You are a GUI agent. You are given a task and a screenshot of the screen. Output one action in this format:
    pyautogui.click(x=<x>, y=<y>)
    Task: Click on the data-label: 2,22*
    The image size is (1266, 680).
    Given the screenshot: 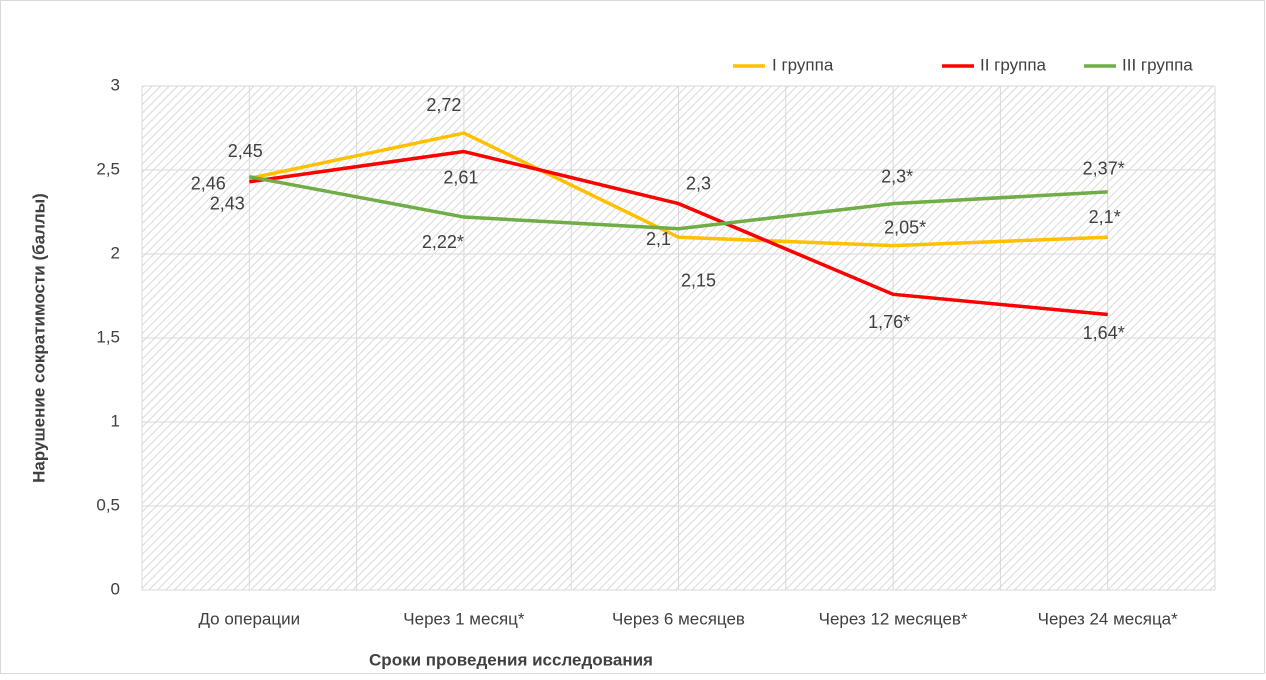 What is the action you would take?
    pyautogui.click(x=443, y=242)
    